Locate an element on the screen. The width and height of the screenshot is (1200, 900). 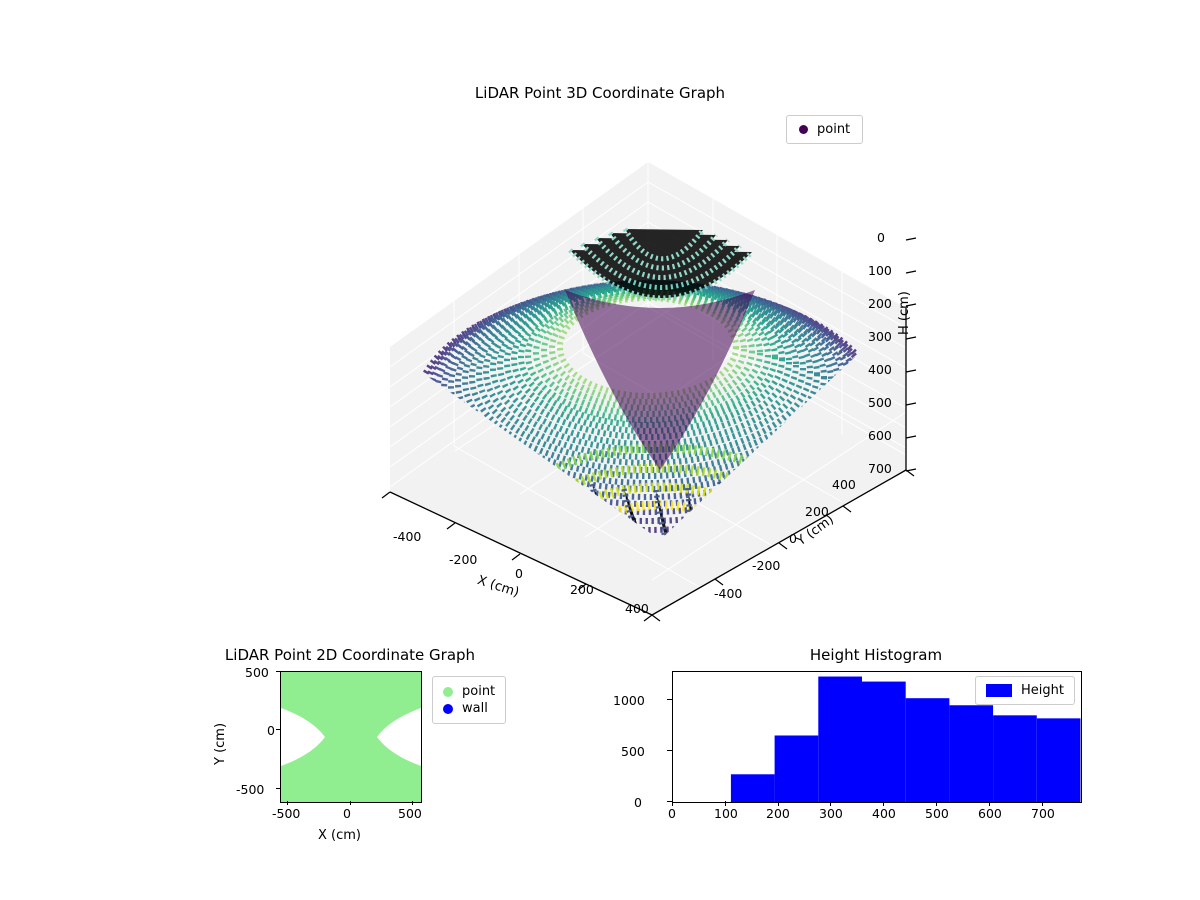
ytick--400: -400 is located at coordinates (728, 593).